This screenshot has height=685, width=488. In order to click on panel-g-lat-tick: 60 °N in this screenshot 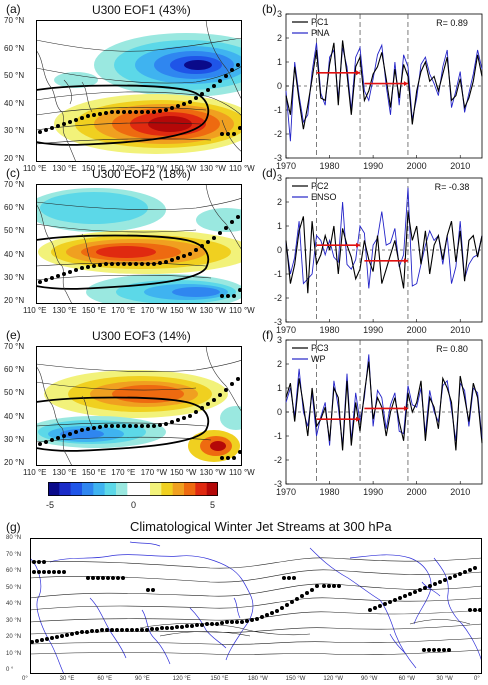, I will do `click(14, 571)`.